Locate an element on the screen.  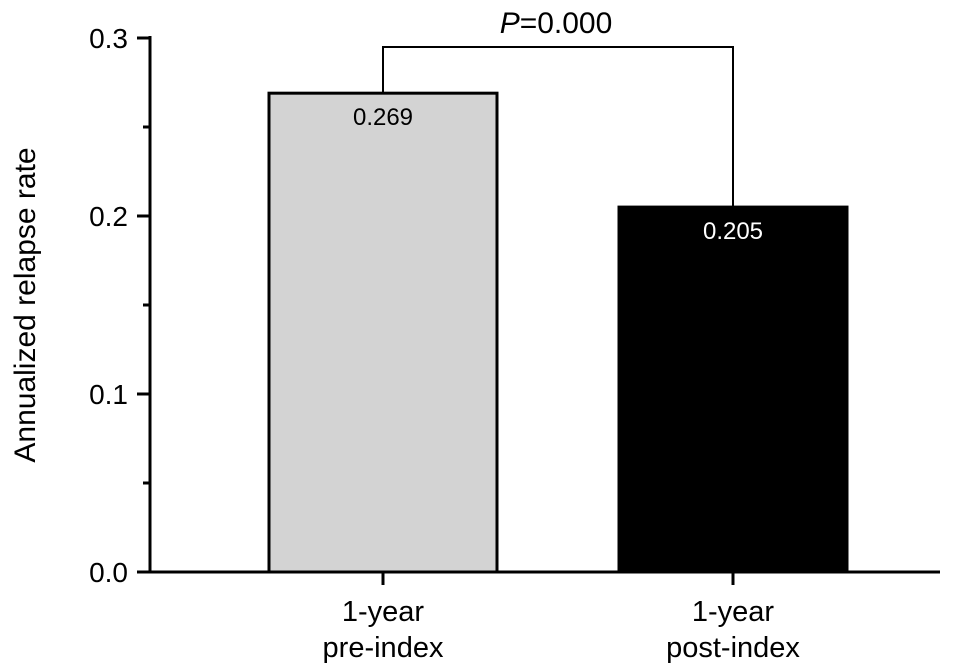
y-axis-label: Annualized relapse rate is located at coordinates (25, 304).